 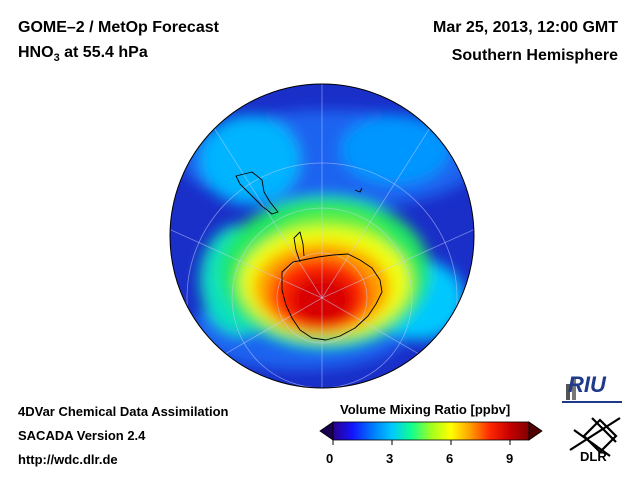 I want to click on colorbar-label-0: 0, so click(x=330, y=458).